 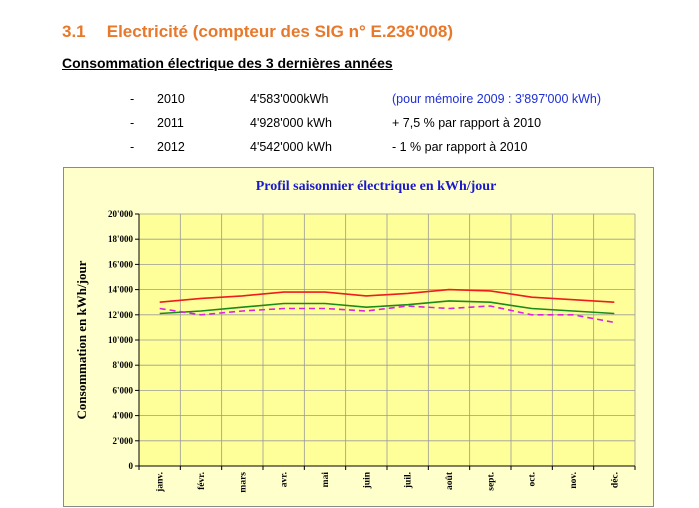 I want to click on row-value: 4'542'000 kWh, so click(x=291, y=147).